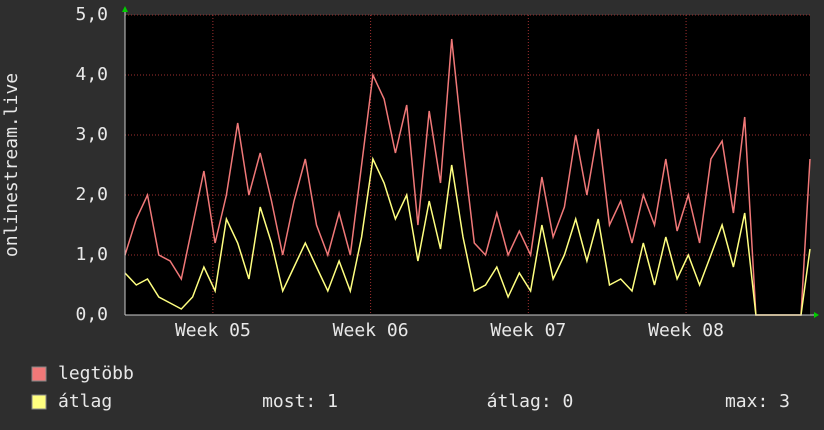  I want to click on legend-label: átlag, so click(85, 401).